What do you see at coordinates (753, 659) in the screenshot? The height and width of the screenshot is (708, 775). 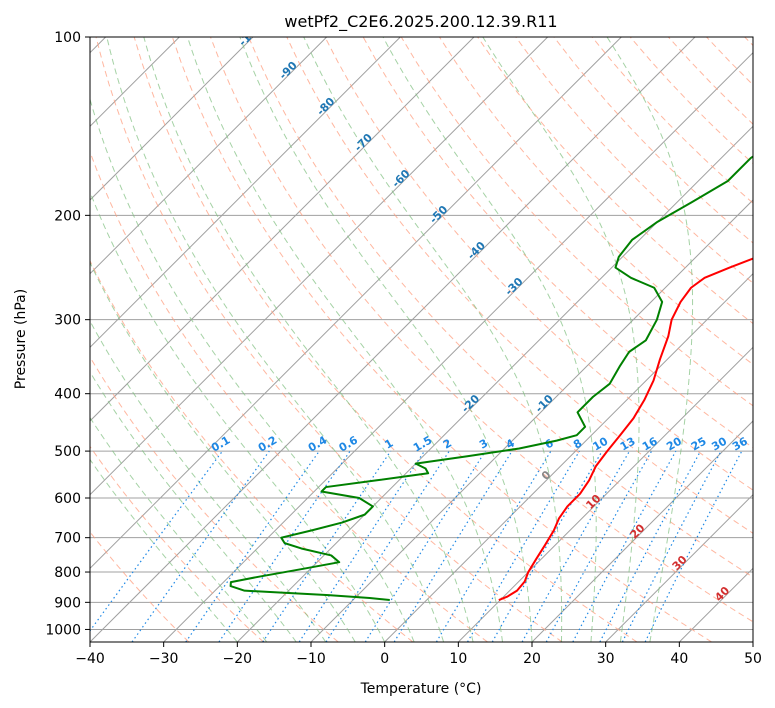 I see `x-tick-label: 50` at bounding box center [753, 659].